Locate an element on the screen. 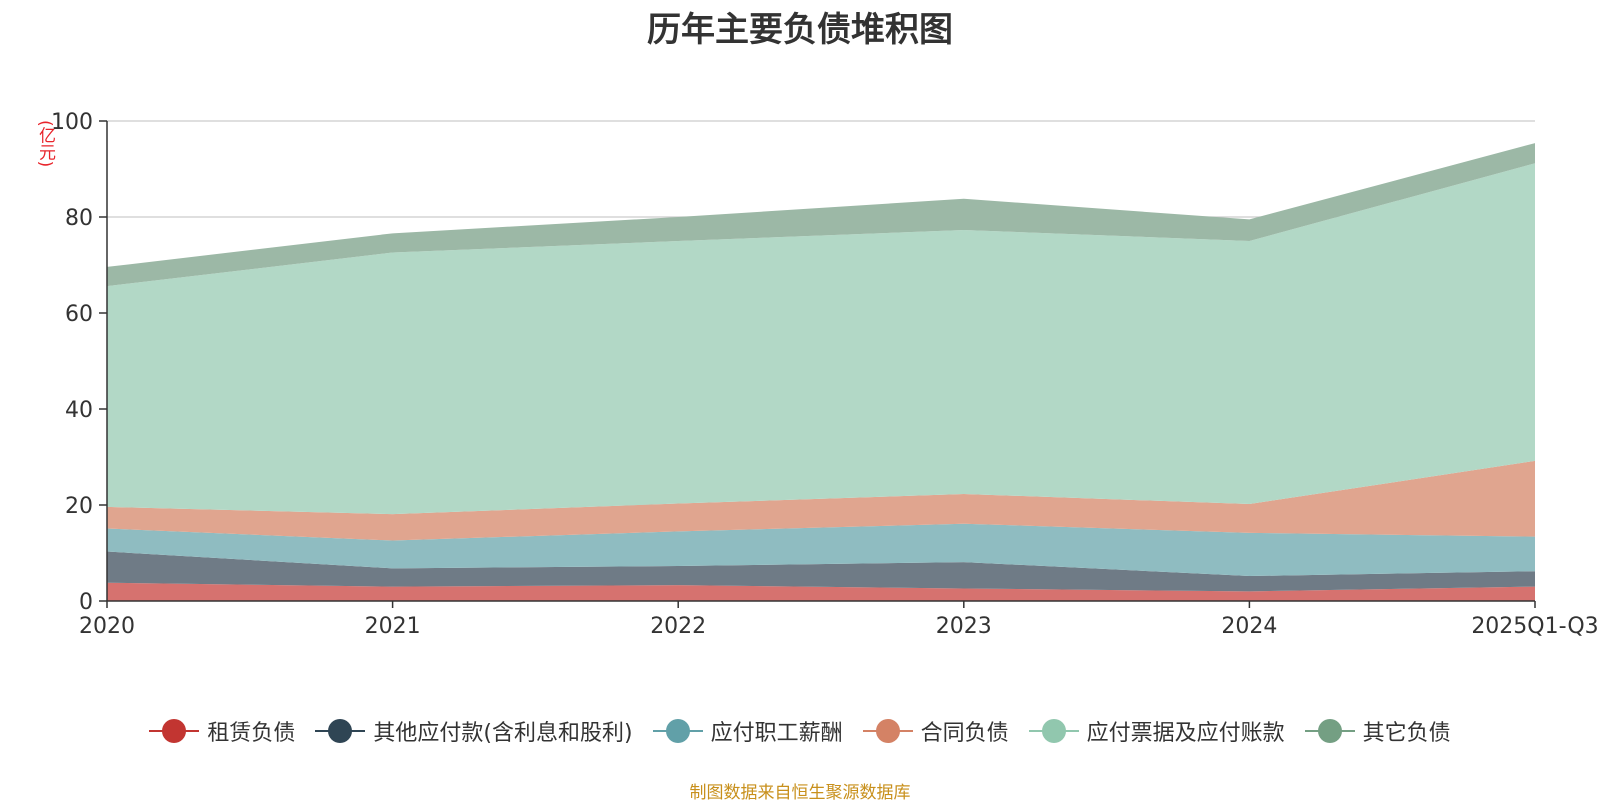  y-tick-label: 20 is located at coordinates (79, 506).